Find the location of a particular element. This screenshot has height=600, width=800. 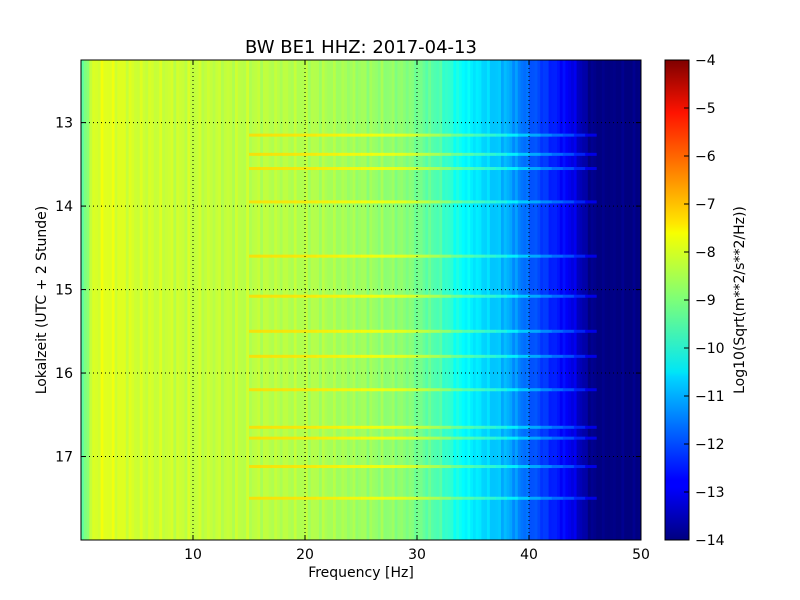

colorbar-tick-label: −10 is located at coordinates (710, 349).